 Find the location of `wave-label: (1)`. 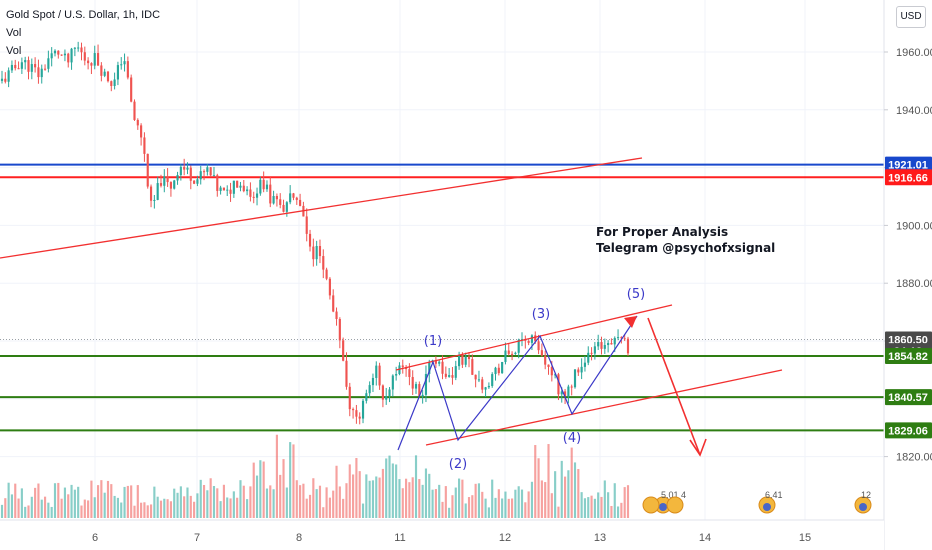

wave-label: (1) is located at coordinates (433, 341).